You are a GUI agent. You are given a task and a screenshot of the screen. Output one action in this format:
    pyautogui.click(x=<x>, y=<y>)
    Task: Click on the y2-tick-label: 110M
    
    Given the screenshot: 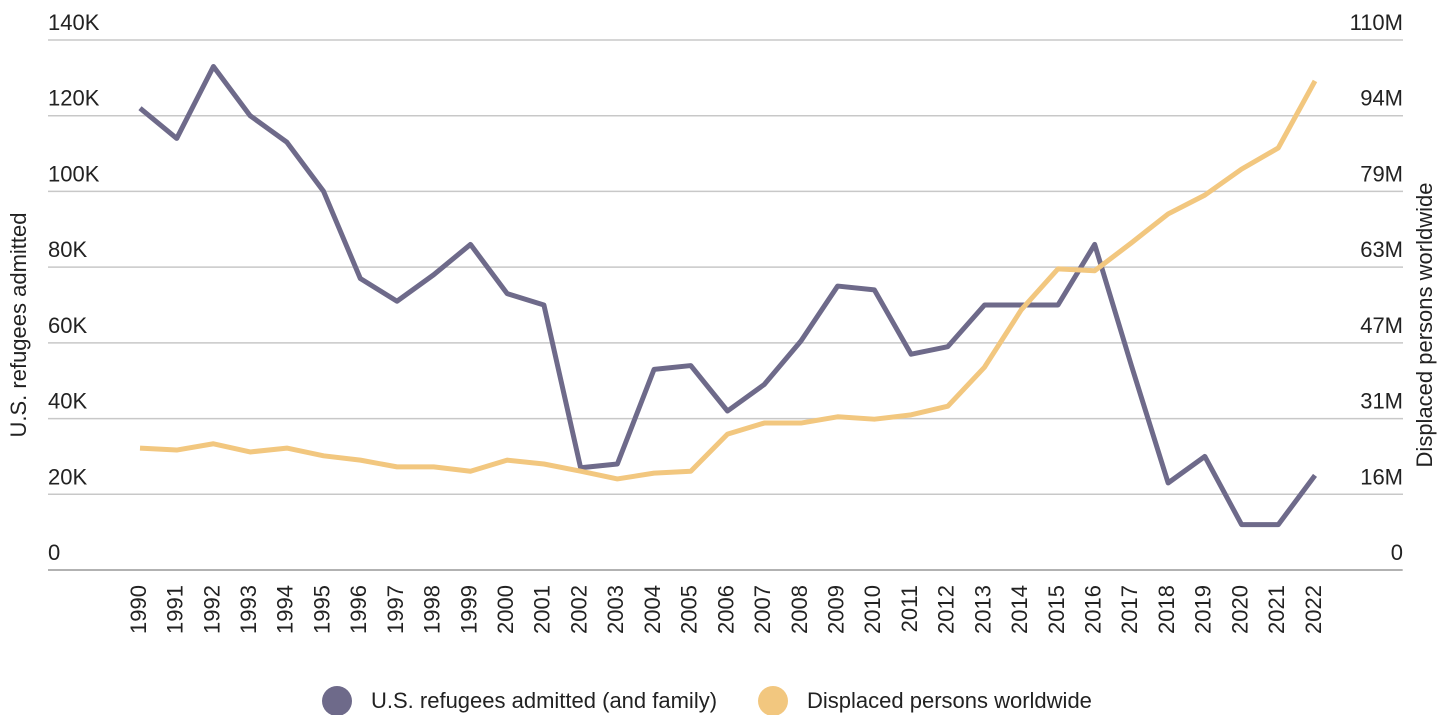 What is the action you would take?
    pyautogui.click(x=1376, y=22)
    